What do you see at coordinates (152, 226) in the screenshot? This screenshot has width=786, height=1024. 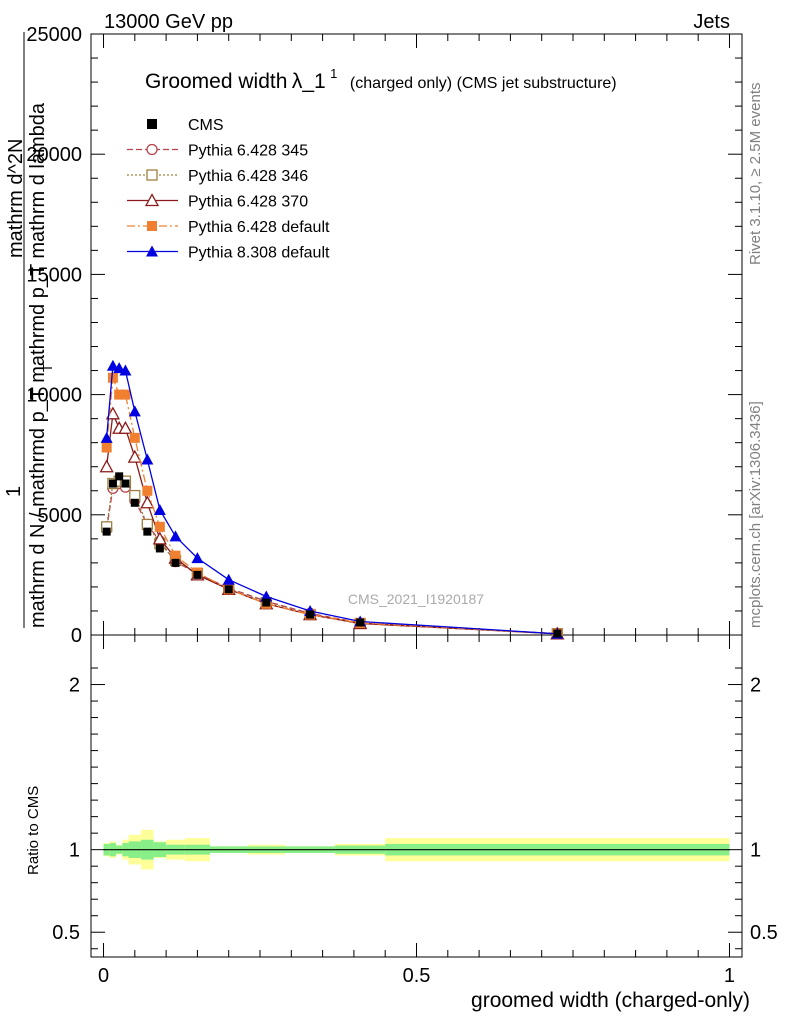 I see `legend-marker-pythia-6-428-default` at bounding box center [152, 226].